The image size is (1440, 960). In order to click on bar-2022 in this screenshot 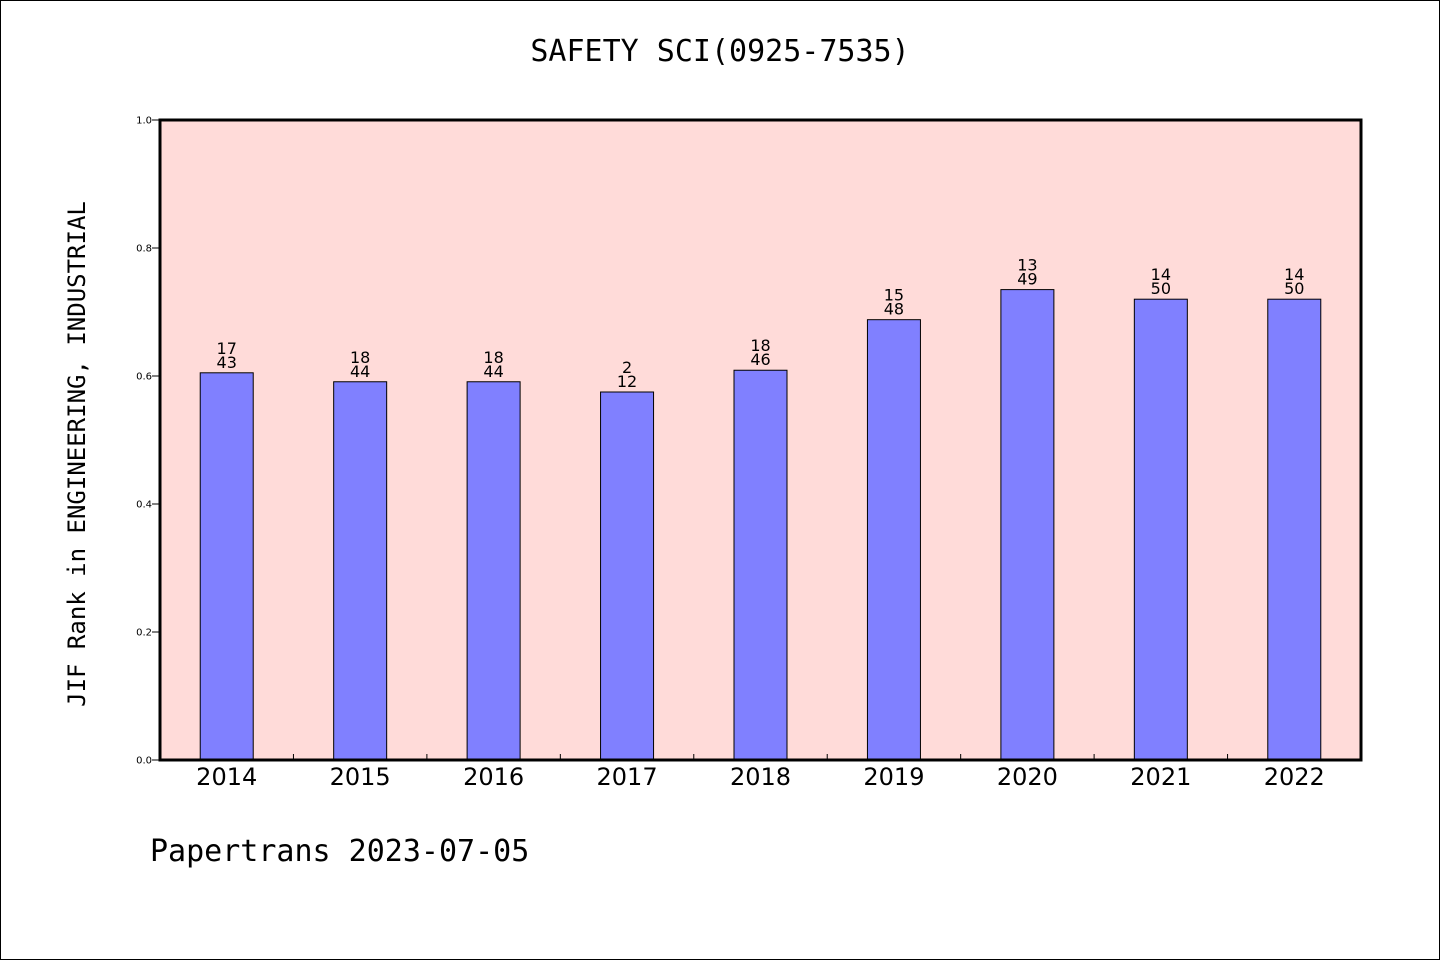, I will do `click(1294, 529)`.